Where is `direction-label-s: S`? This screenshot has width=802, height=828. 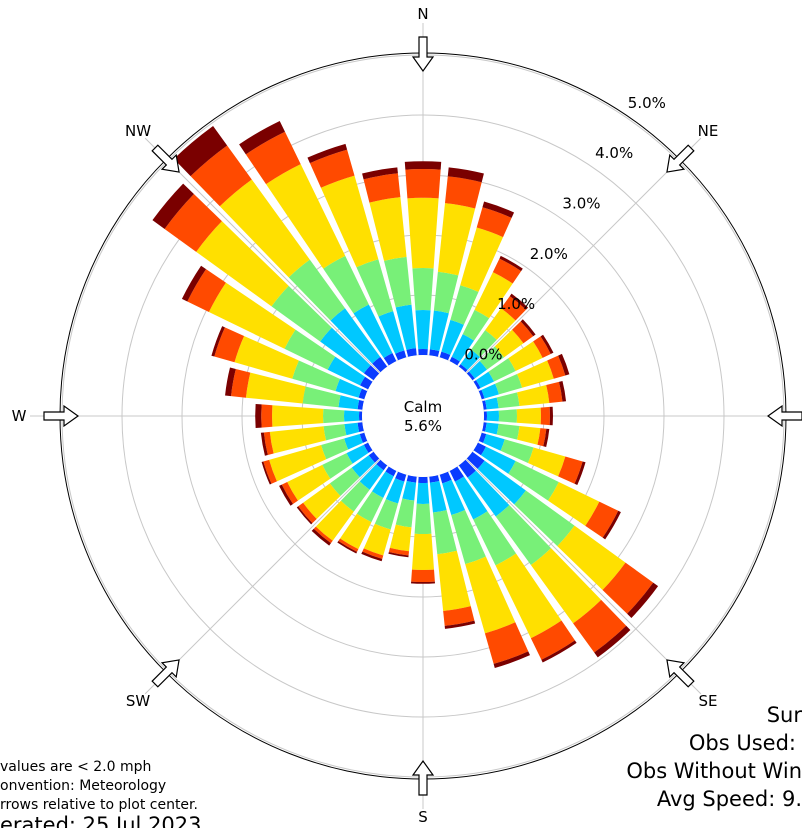
direction-label-s: S is located at coordinates (423, 817).